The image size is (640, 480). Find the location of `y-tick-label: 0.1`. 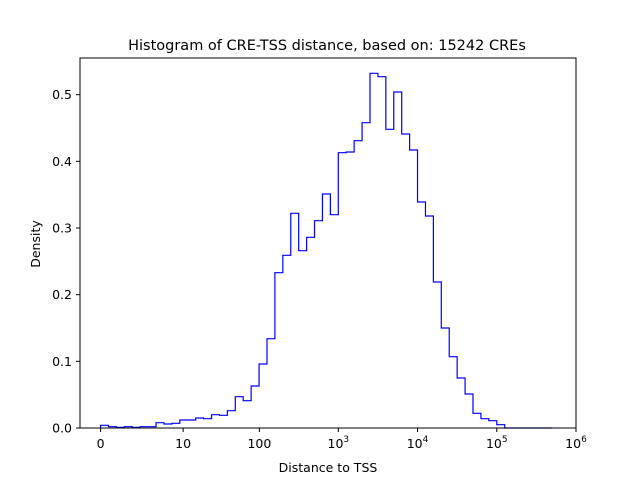

y-tick-label: 0.1 is located at coordinates (62, 361).